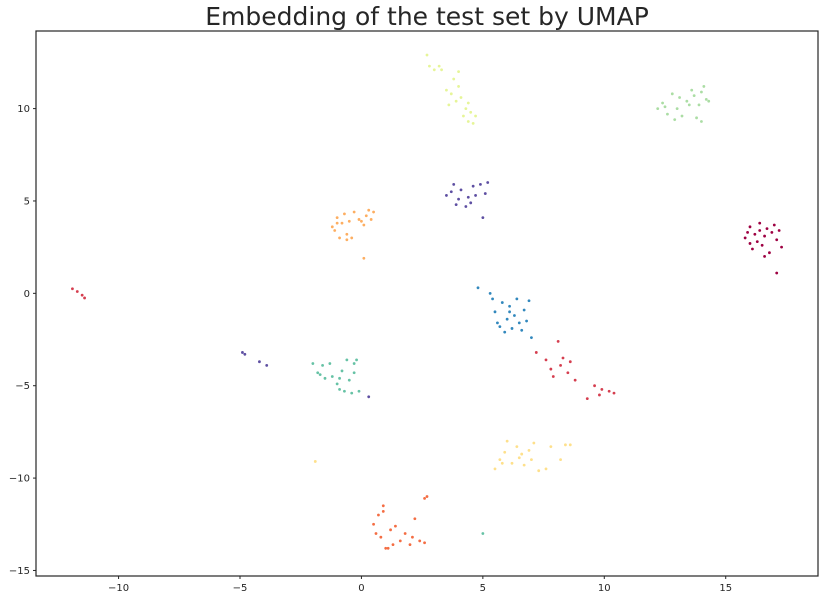 The width and height of the screenshot is (823, 599). Describe the element at coordinates (27, 294) in the screenshot. I see `y-tick-label: 0` at that location.